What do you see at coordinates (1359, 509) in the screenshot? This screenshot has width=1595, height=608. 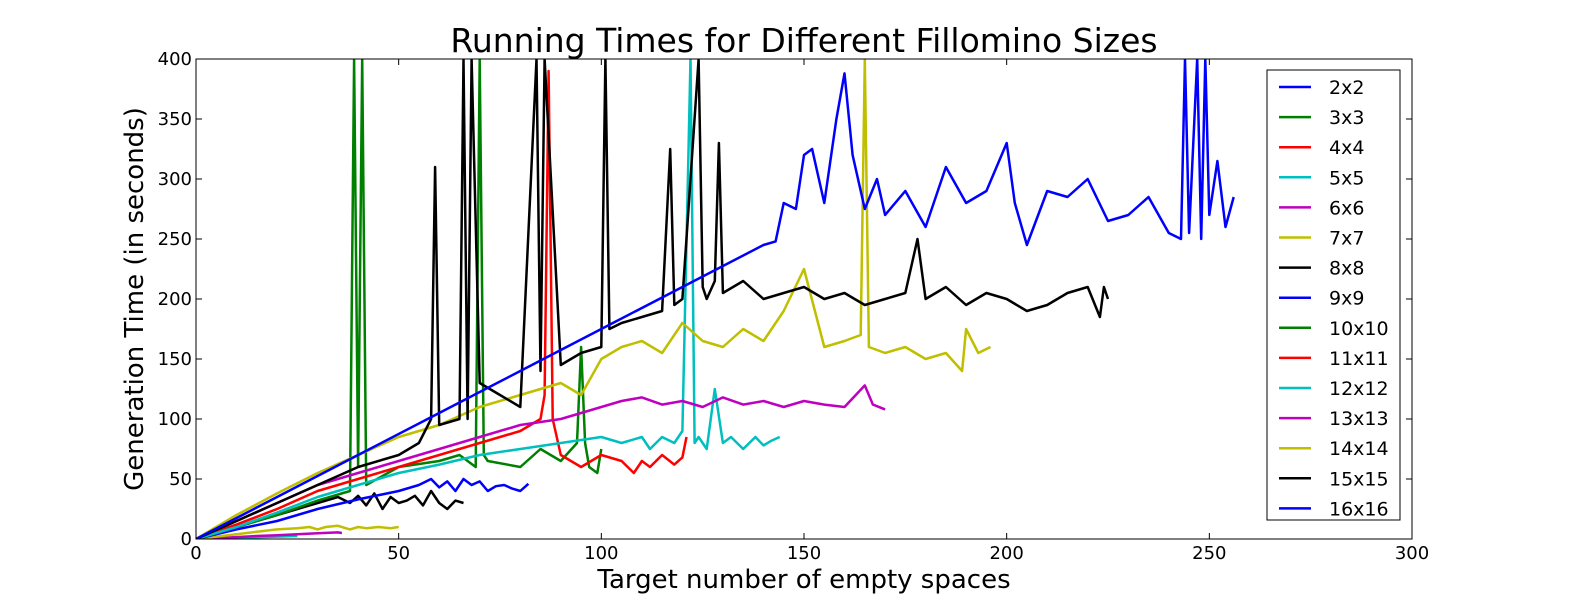 I see `legend-label-16x16: 16x16` at bounding box center [1359, 509].